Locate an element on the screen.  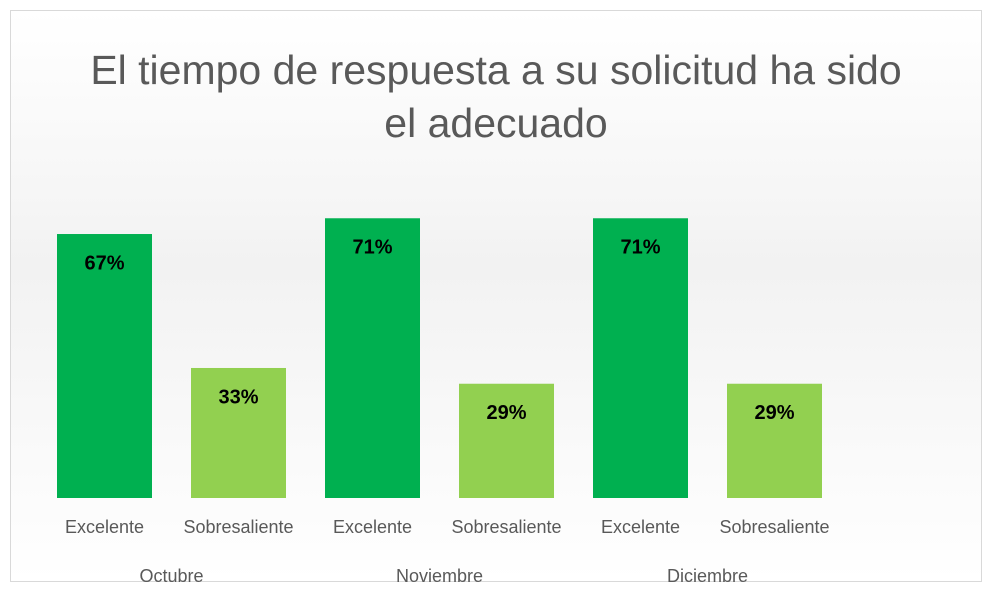
group-label: Noviembre is located at coordinates (439, 576).